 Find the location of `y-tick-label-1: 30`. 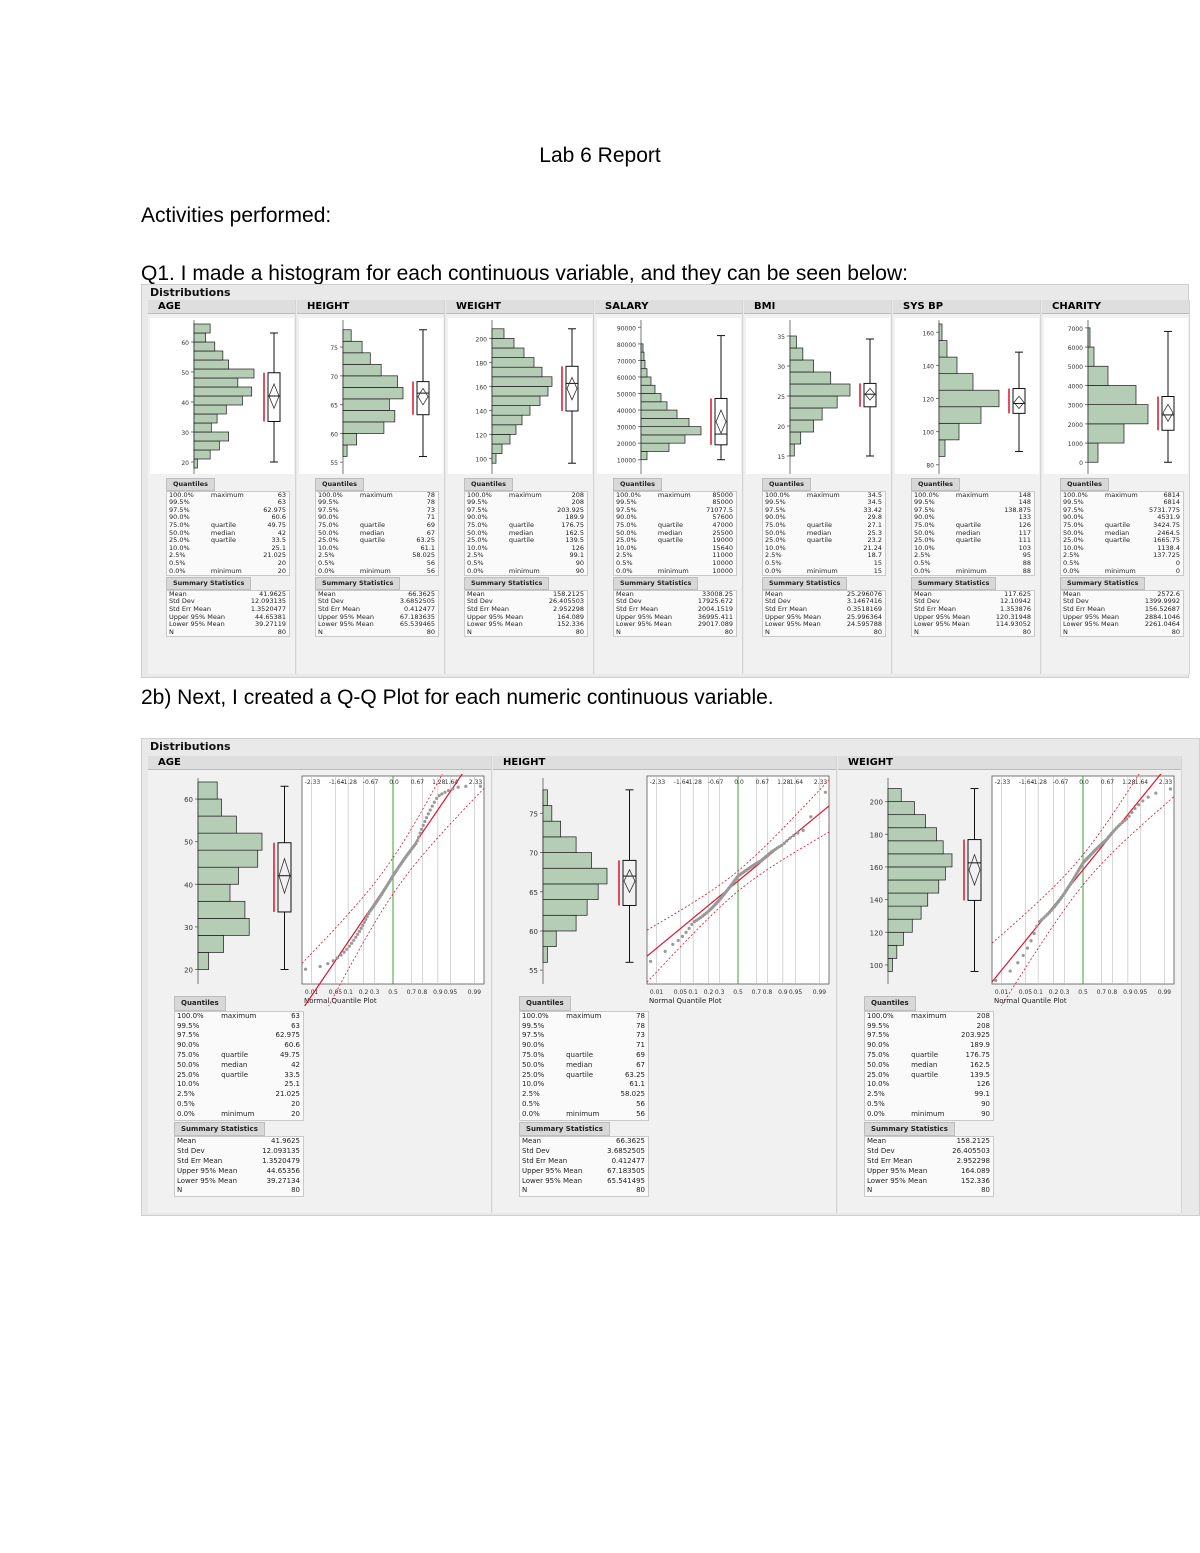

y-tick-label-1: 30 is located at coordinates (781, 367).